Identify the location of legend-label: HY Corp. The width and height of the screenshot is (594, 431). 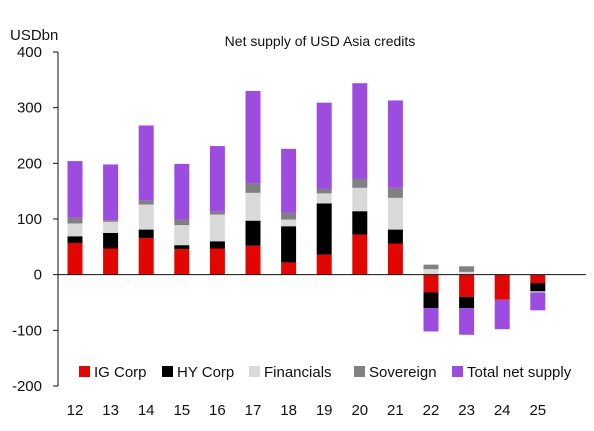
(205, 372).